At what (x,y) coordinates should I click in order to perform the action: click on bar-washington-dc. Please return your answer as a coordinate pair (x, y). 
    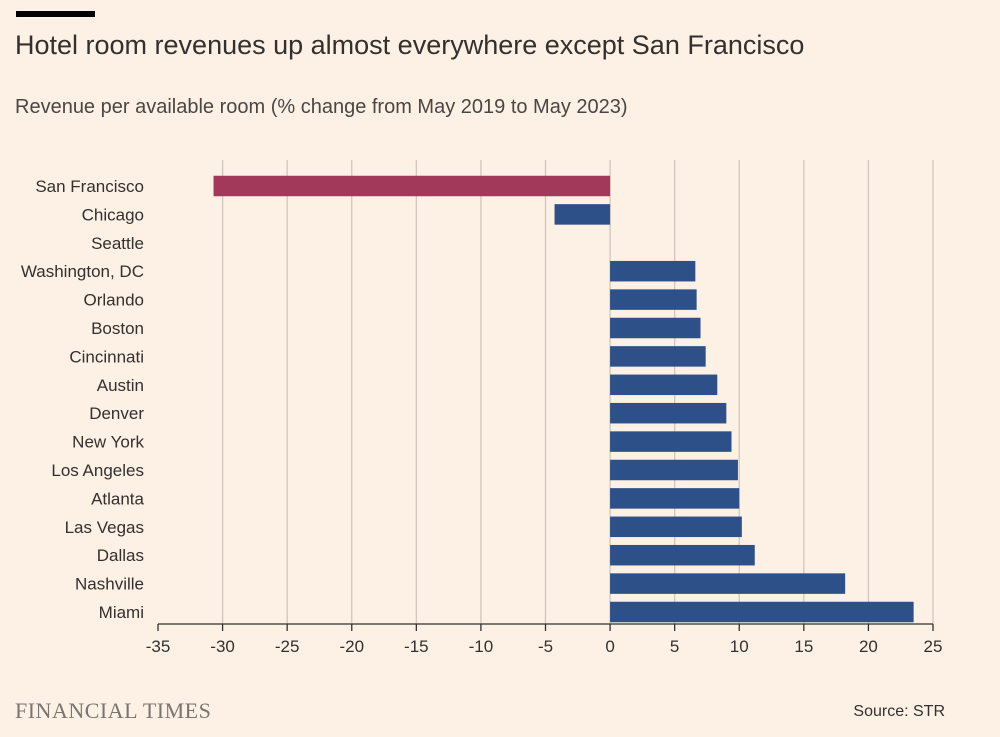
    Looking at the image, I should click on (653, 271).